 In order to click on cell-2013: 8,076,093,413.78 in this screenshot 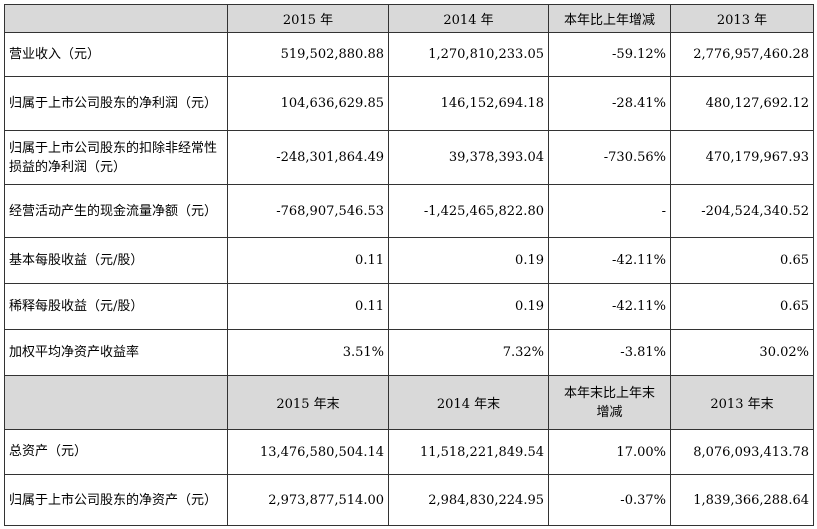, I will do `click(742, 452)`.